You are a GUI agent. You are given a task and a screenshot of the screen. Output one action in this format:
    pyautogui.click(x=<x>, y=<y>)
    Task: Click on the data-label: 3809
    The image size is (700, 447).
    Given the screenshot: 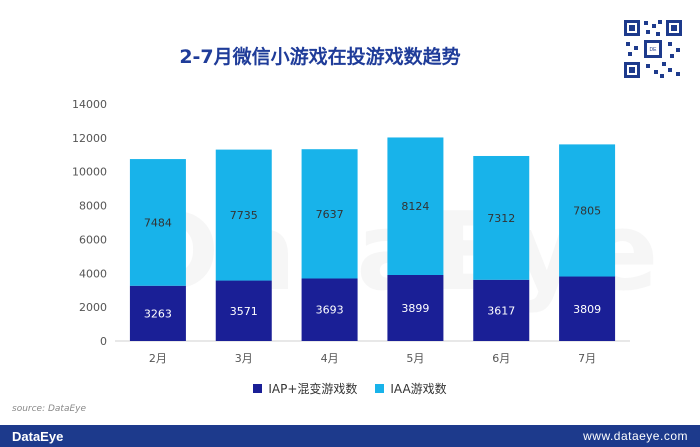 What is the action you would take?
    pyautogui.click(x=587, y=309)
    